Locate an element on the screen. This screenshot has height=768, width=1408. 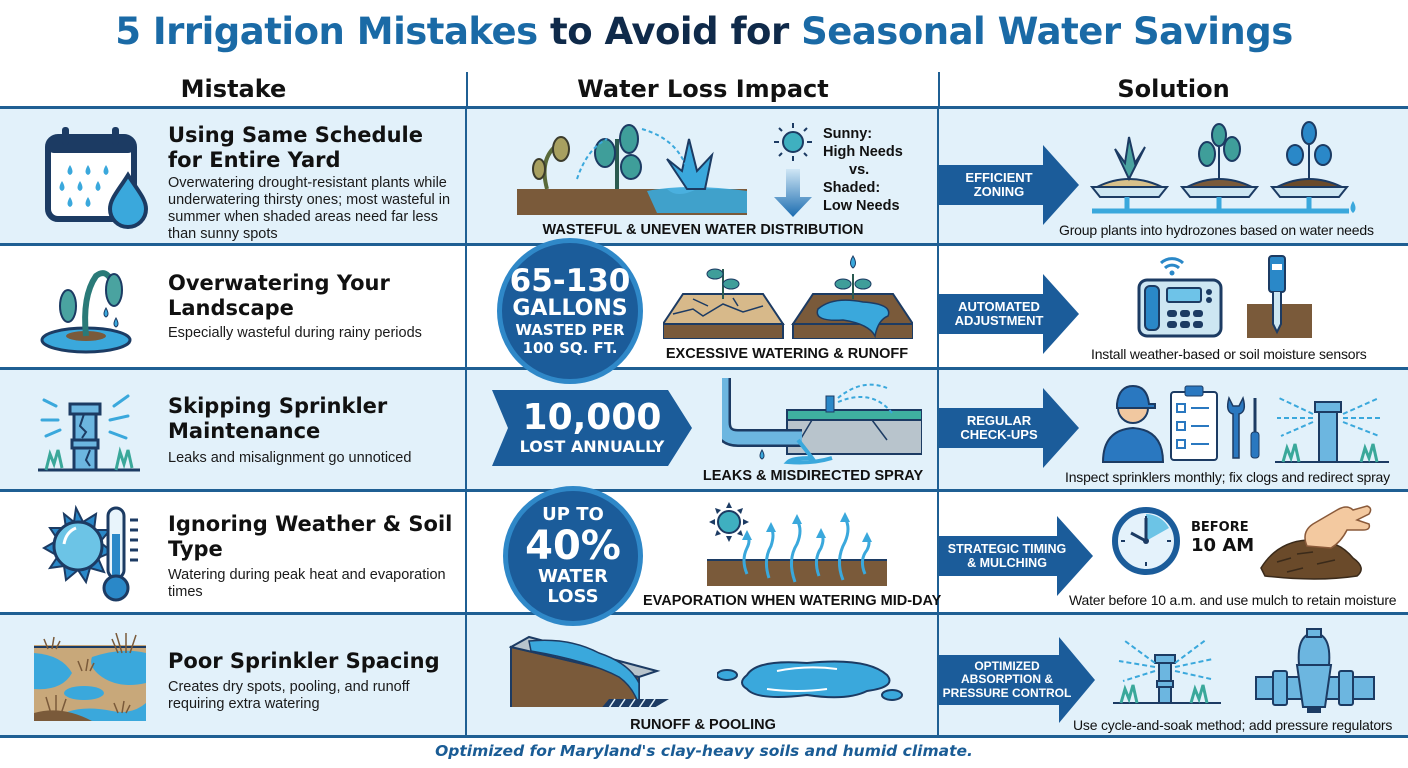
column-header-mistake: Mistake is located at coordinates (233, 89).